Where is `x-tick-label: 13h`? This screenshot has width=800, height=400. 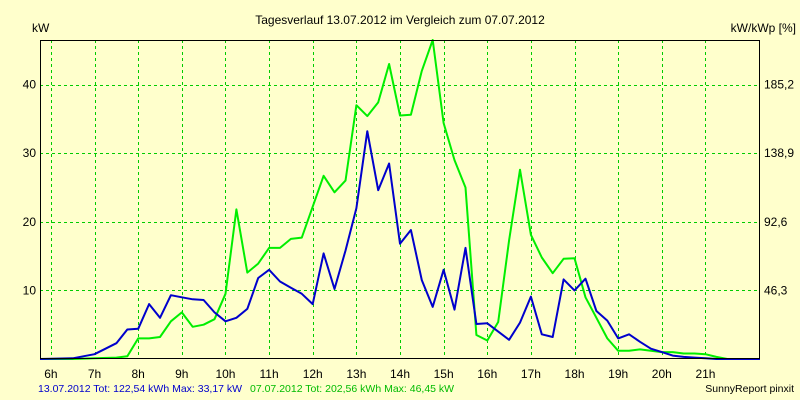 x-tick-label: 13h is located at coordinates (356, 374).